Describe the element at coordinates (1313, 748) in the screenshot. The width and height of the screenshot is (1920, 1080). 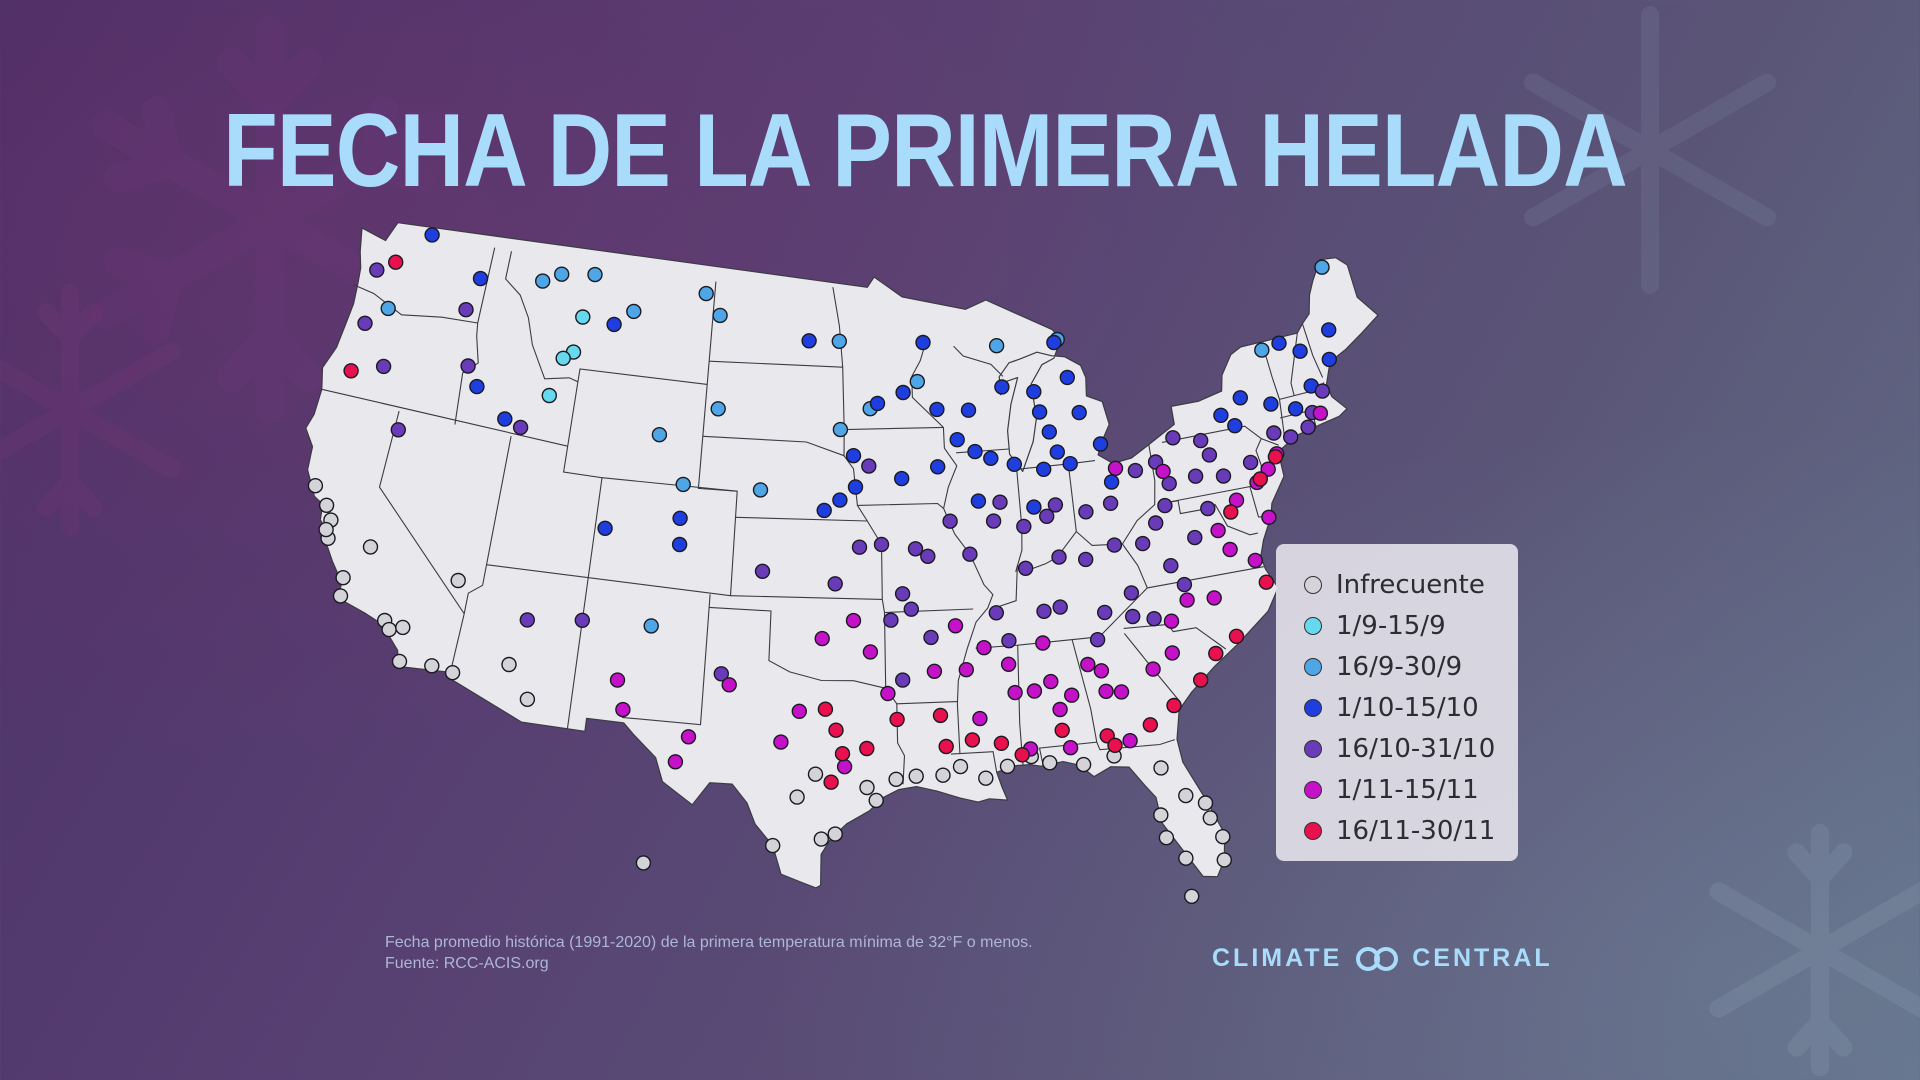
I see `legend-swatch` at that location.